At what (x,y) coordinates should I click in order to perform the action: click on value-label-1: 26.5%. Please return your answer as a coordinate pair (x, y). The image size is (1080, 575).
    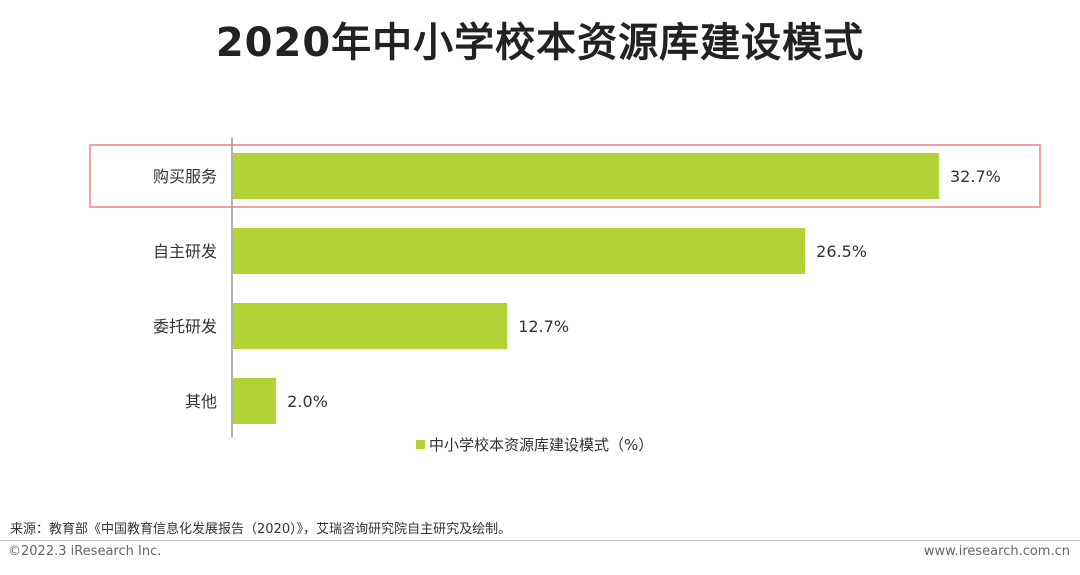
    Looking at the image, I should click on (841, 251).